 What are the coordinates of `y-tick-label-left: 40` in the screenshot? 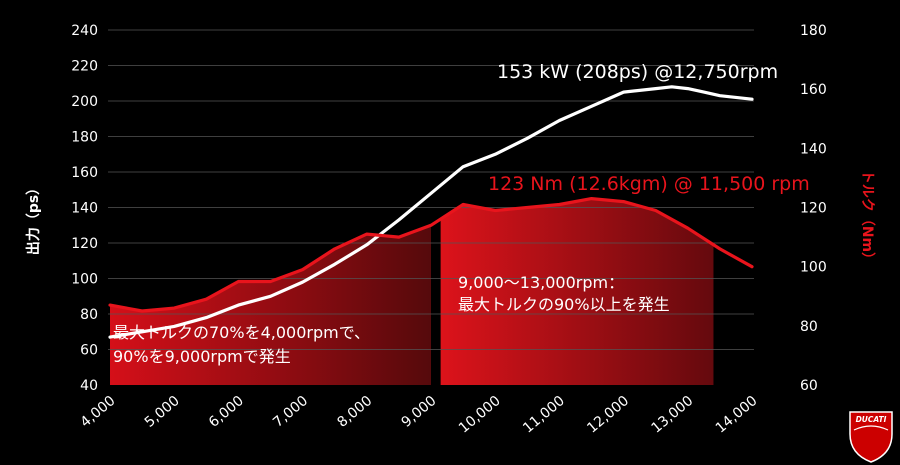 It's located at (89, 386).